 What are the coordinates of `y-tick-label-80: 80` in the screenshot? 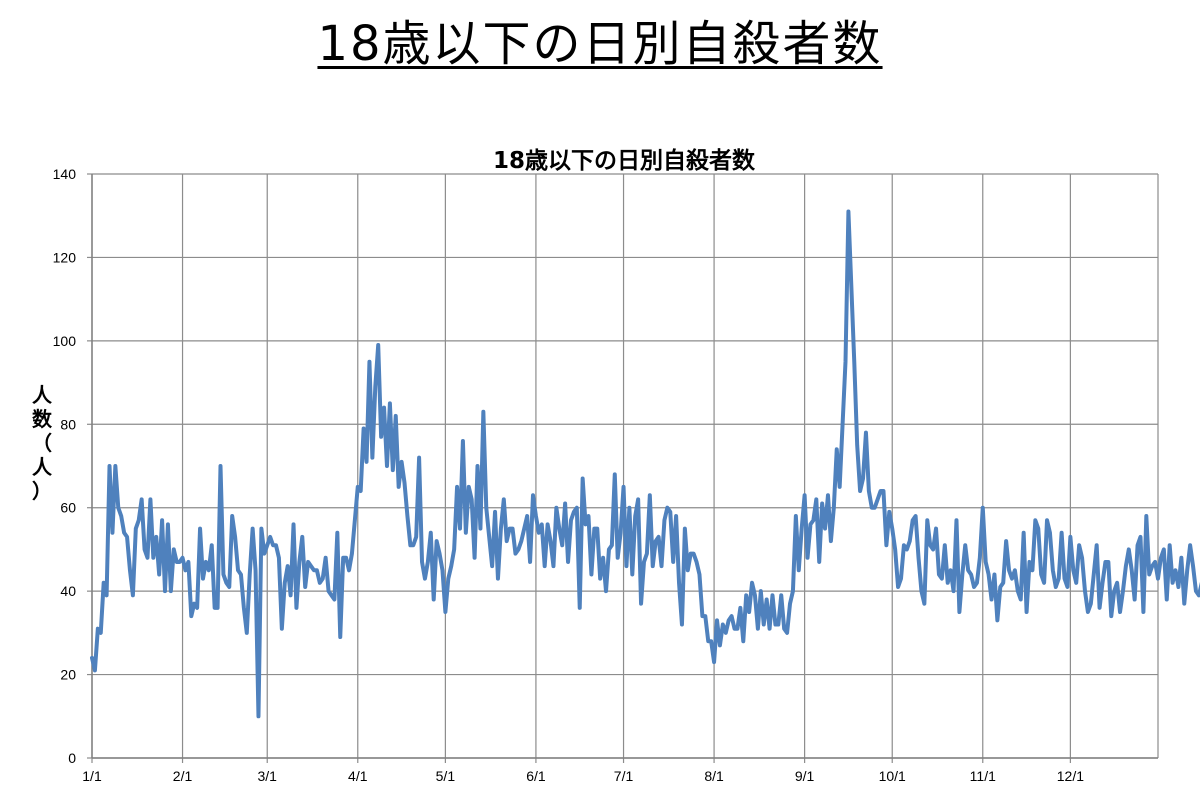 It's located at (68, 424).